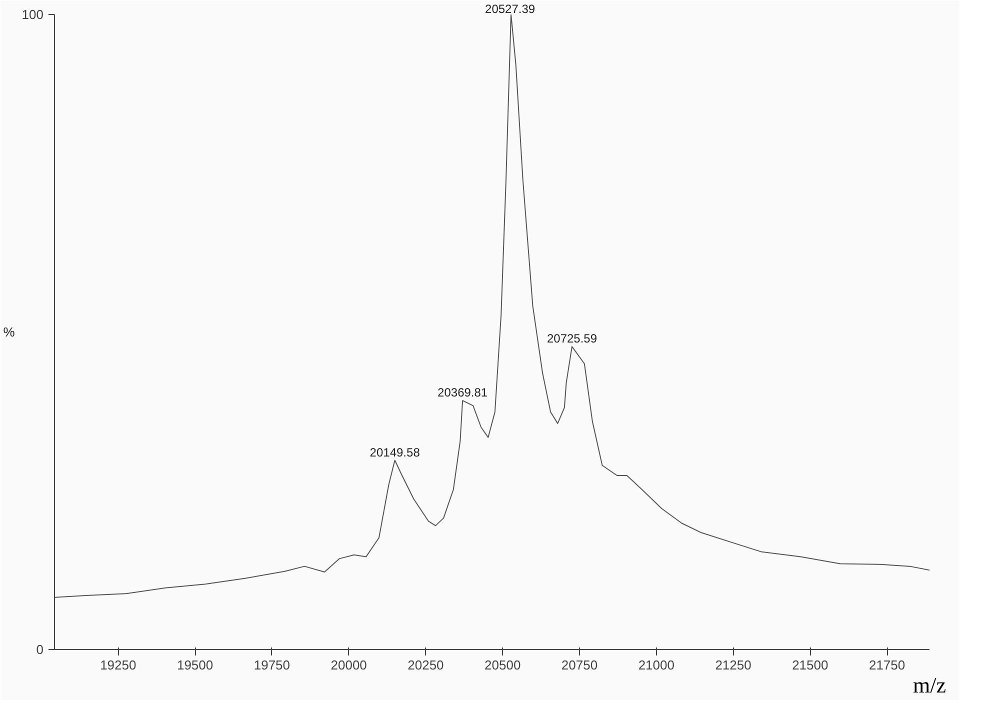 The height and width of the screenshot is (706, 987). I want to click on annotation: 20527.39, so click(510, 9).